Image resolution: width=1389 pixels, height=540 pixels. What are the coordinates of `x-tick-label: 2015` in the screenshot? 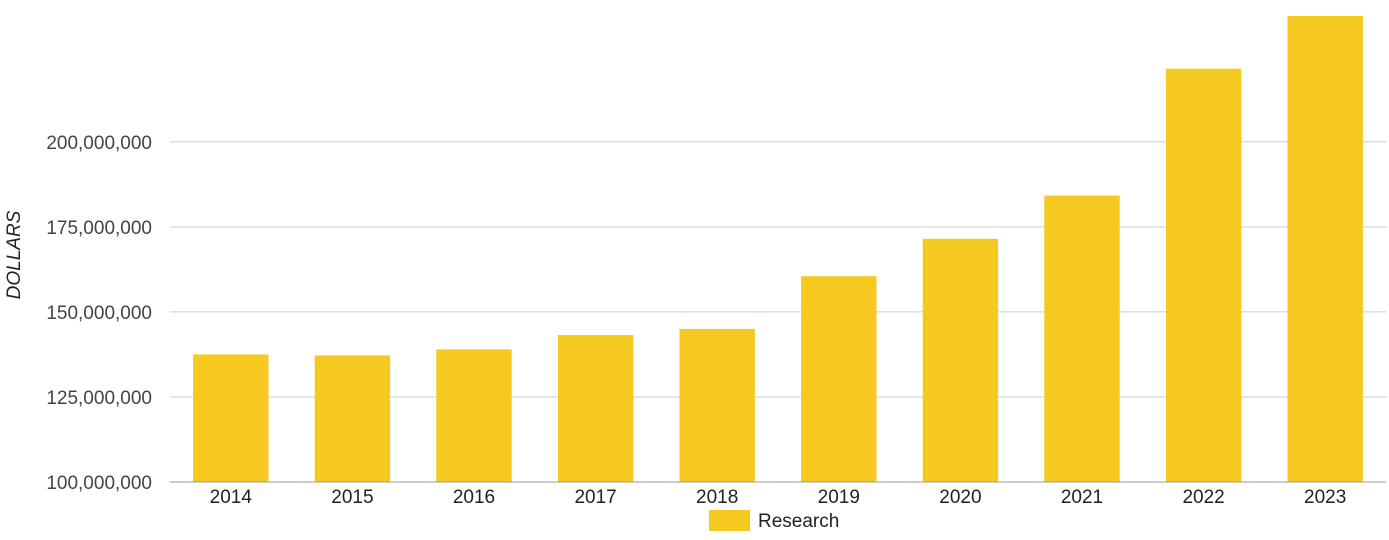 It's located at (352, 497).